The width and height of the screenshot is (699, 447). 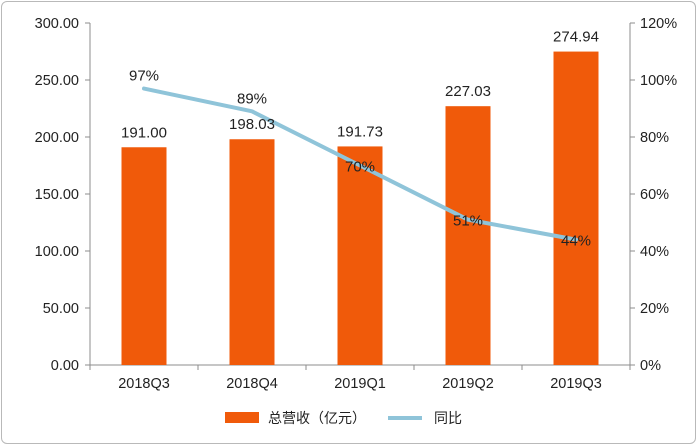 I want to click on x-tick-label: 2019Q1, so click(x=360, y=384).